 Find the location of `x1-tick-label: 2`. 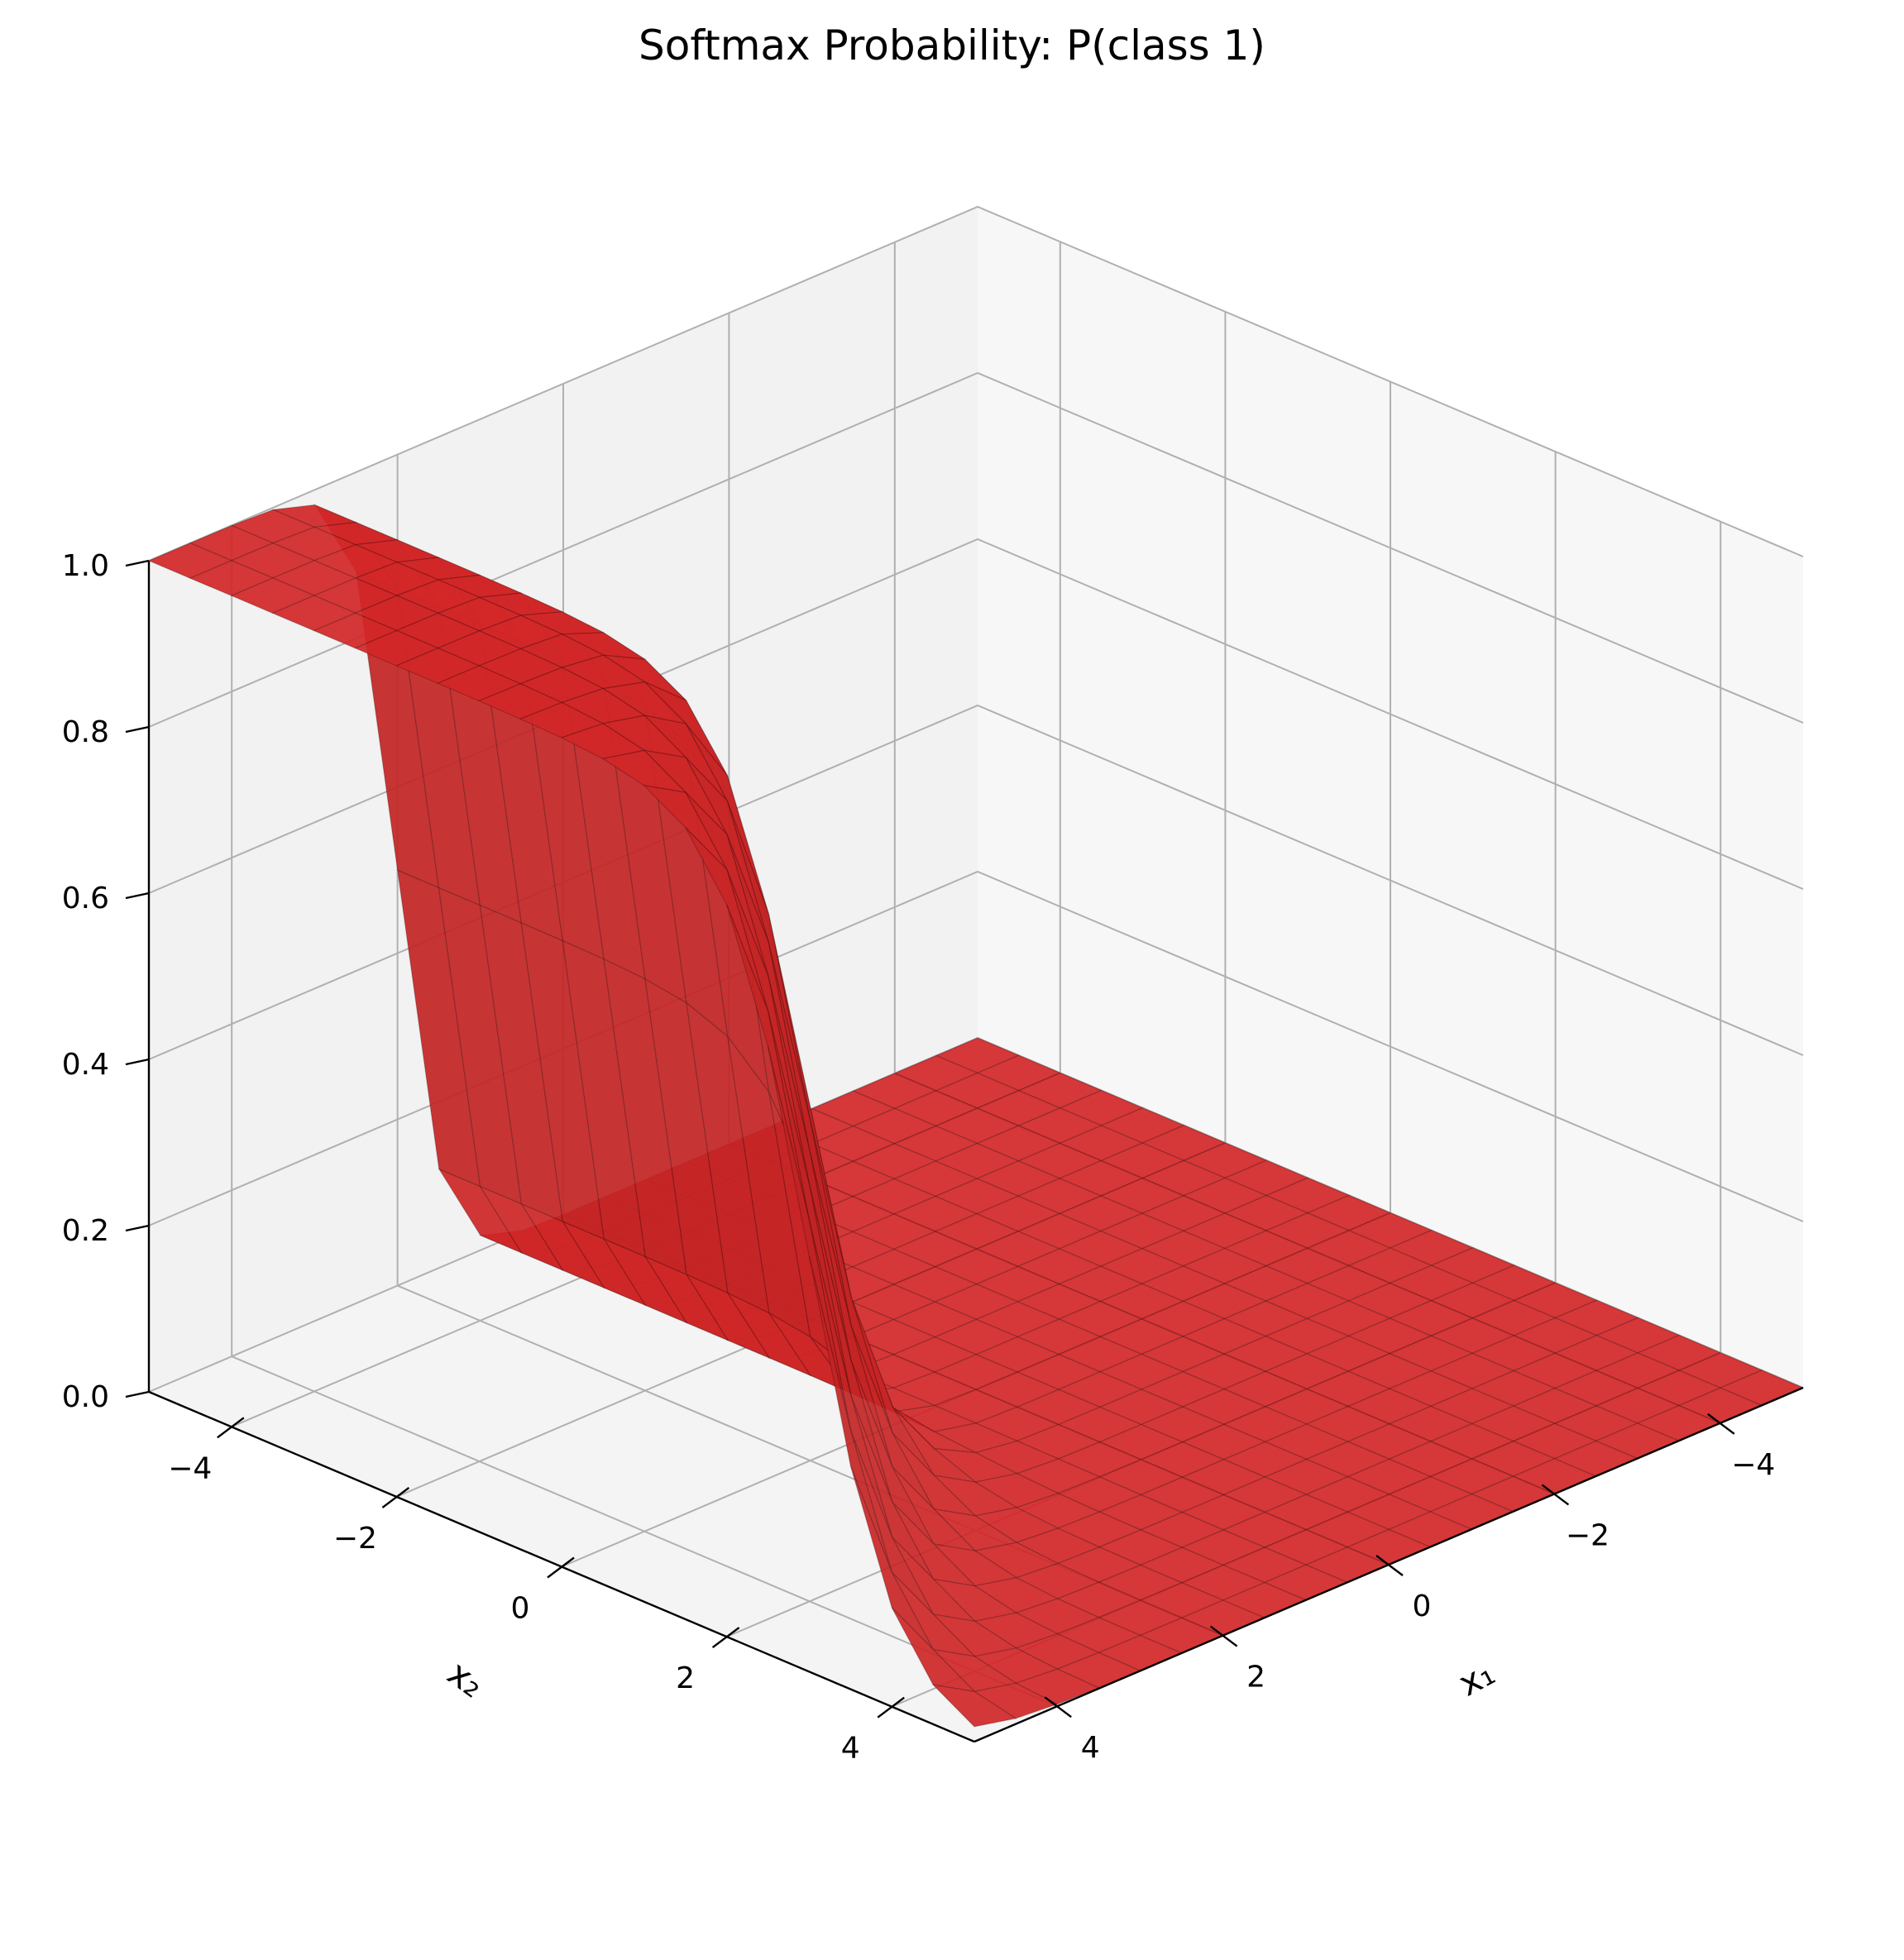

x1-tick-label: 2 is located at coordinates (1255, 1678).